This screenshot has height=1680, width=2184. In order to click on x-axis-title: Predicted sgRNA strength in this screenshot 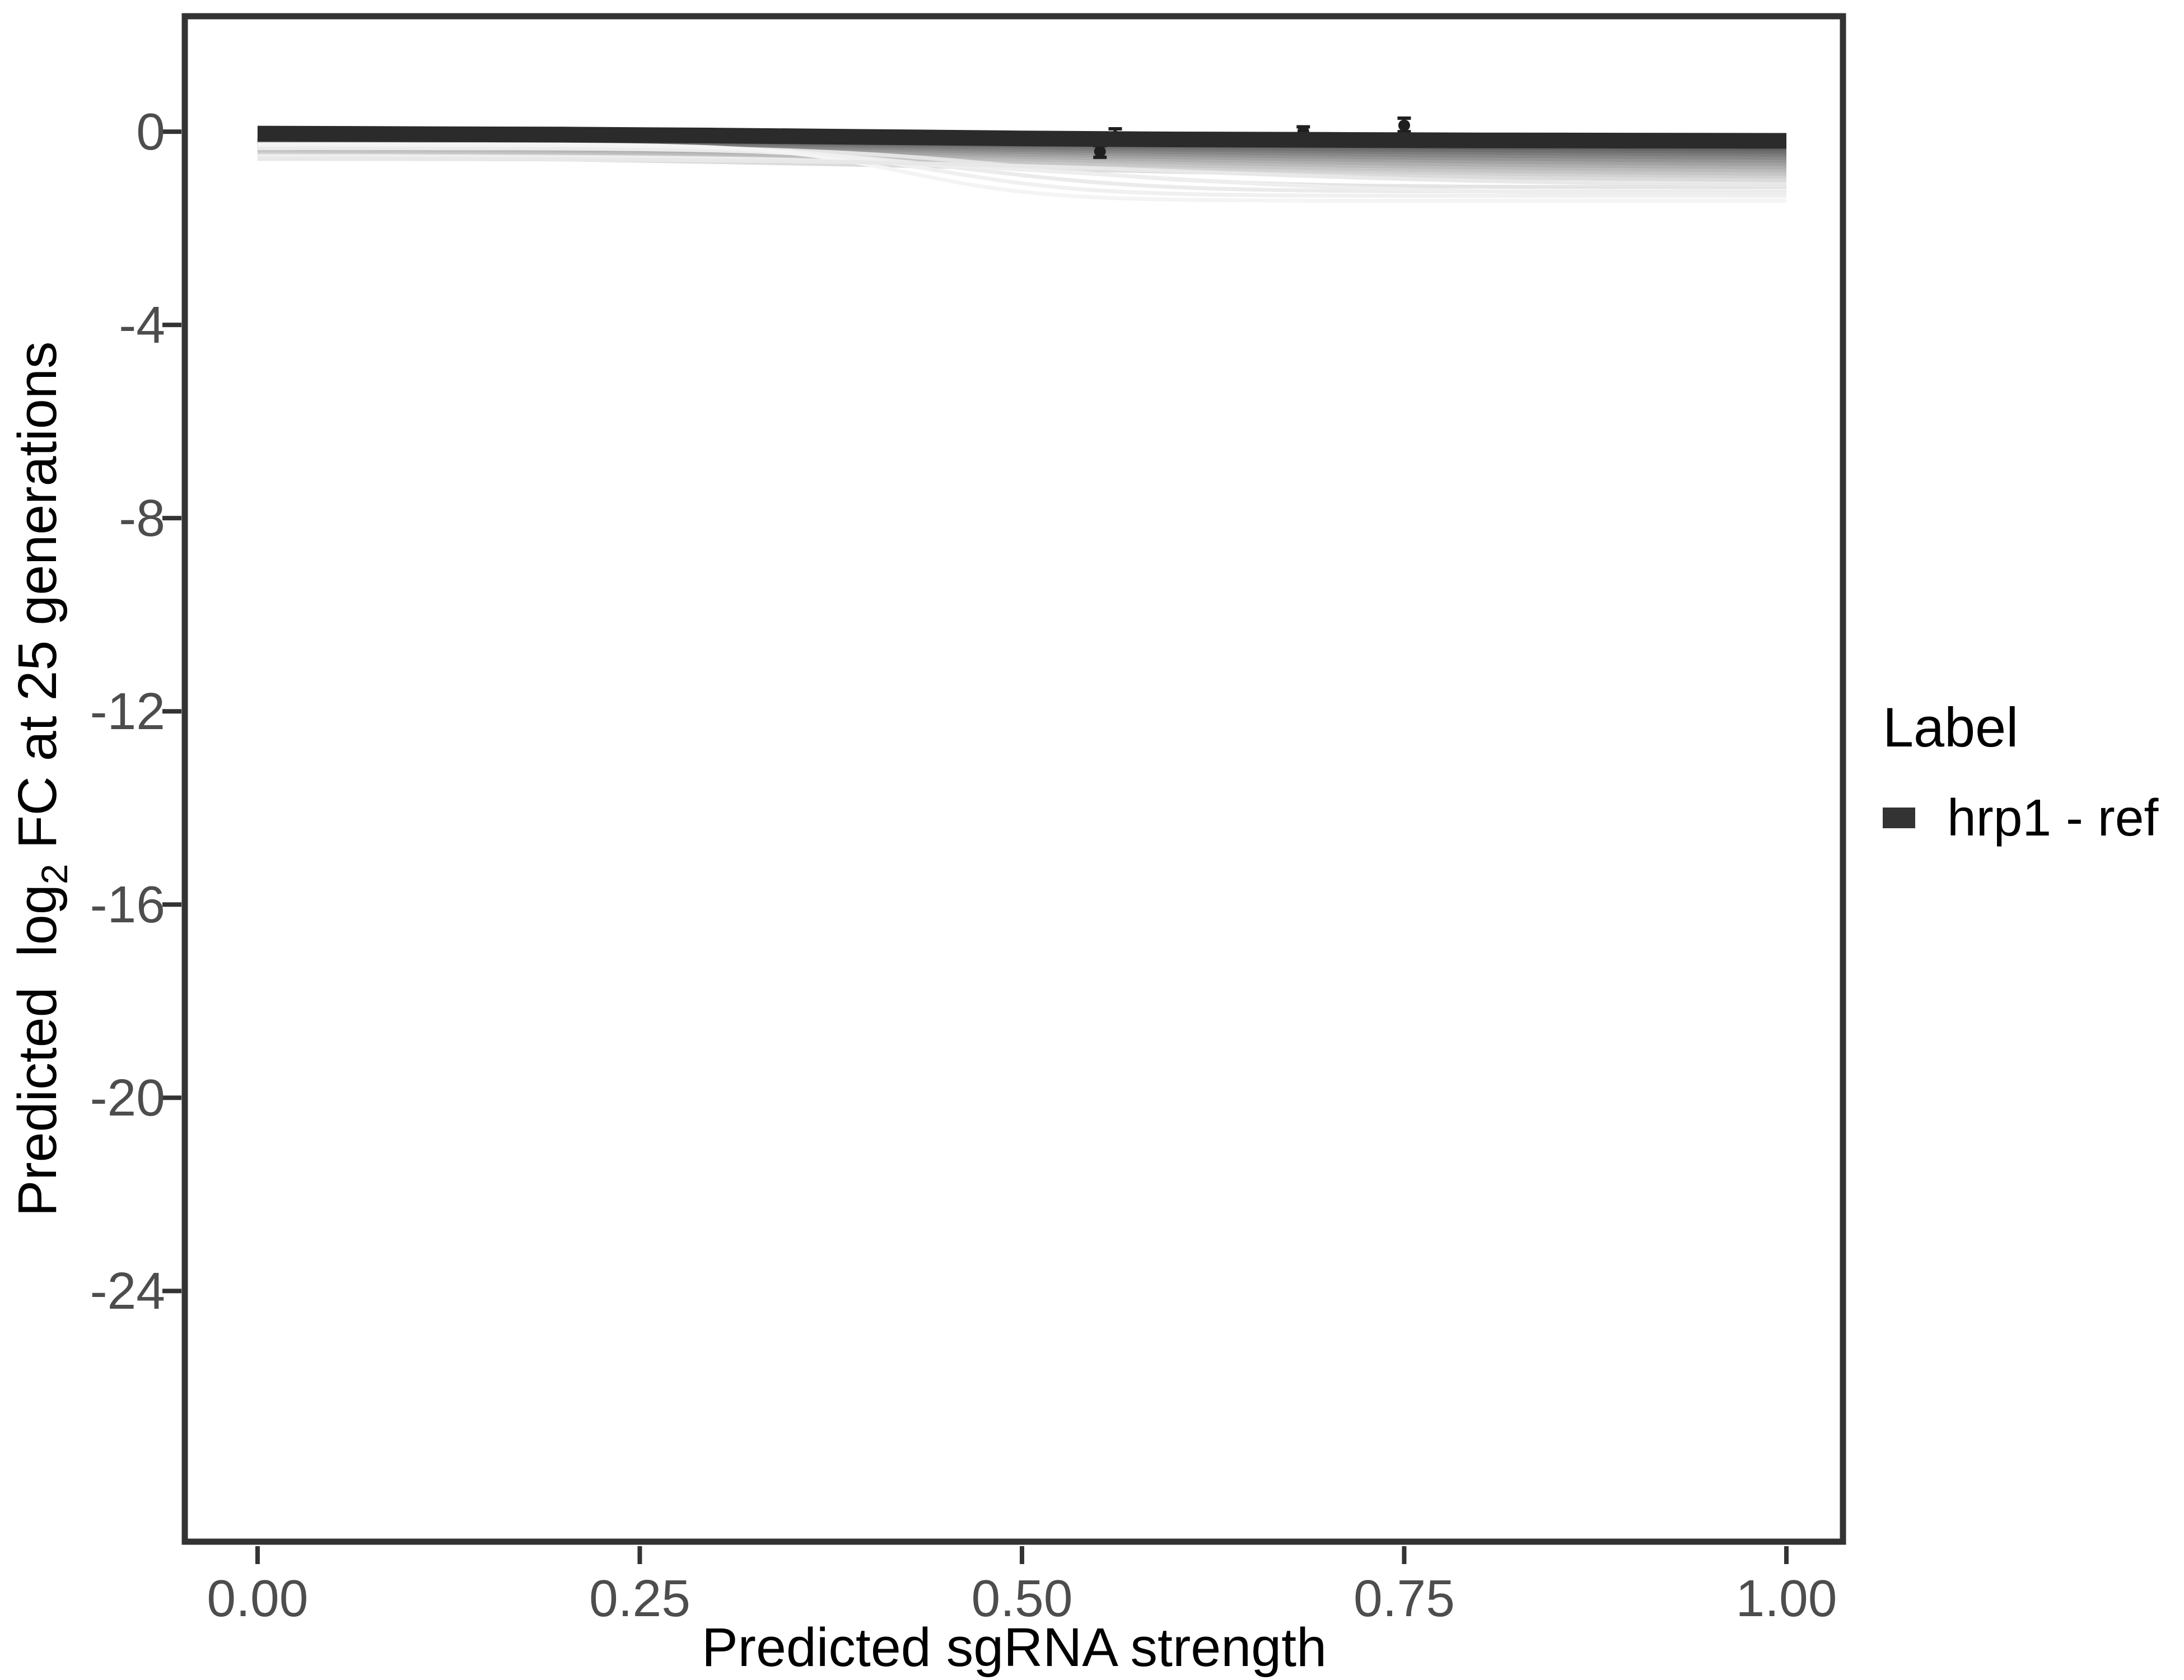, I will do `click(1014, 1648)`.